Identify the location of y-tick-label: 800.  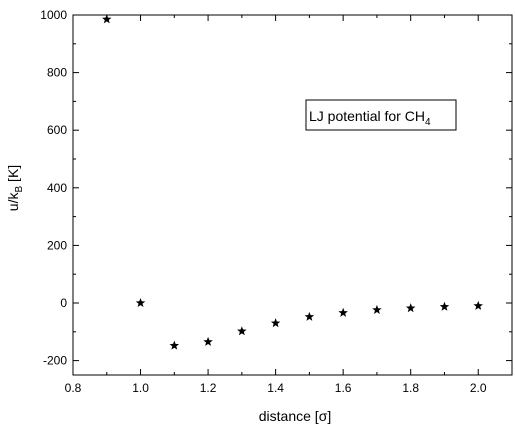
(57, 73).